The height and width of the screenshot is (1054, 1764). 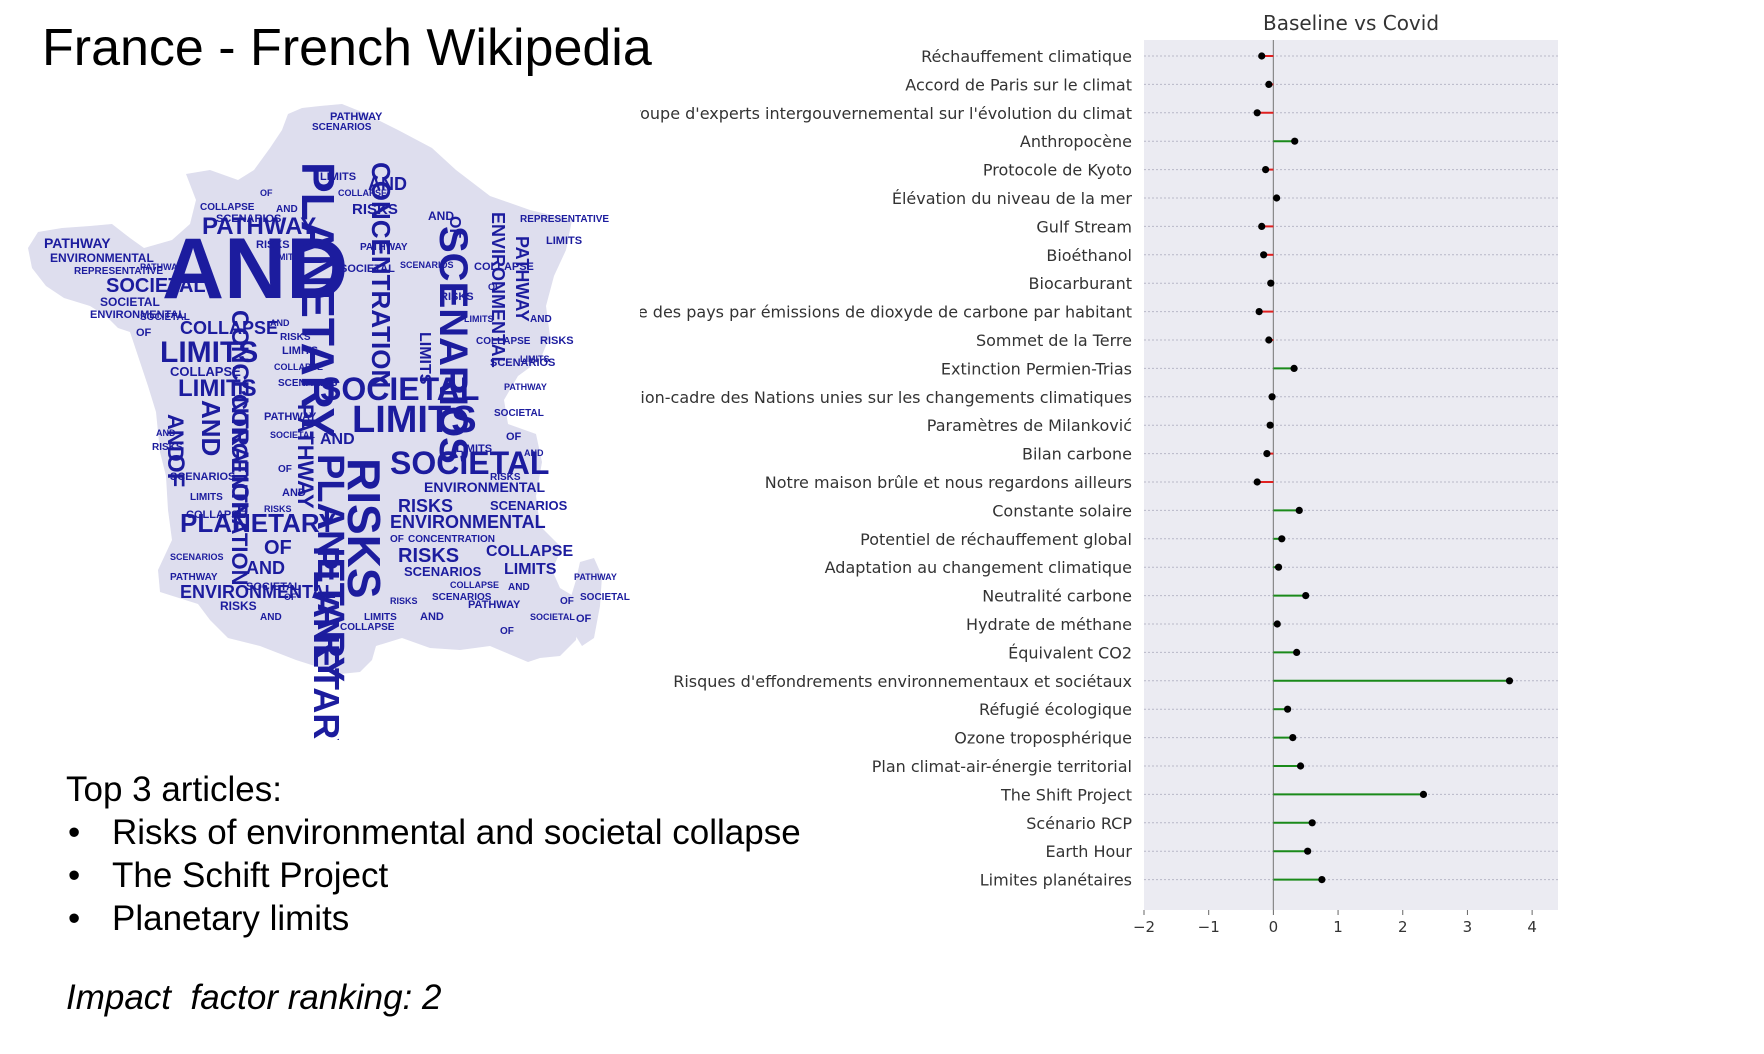 What do you see at coordinates (1076, 141) in the screenshot?
I see `category-label: Anthropocène` at bounding box center [1076, 141].